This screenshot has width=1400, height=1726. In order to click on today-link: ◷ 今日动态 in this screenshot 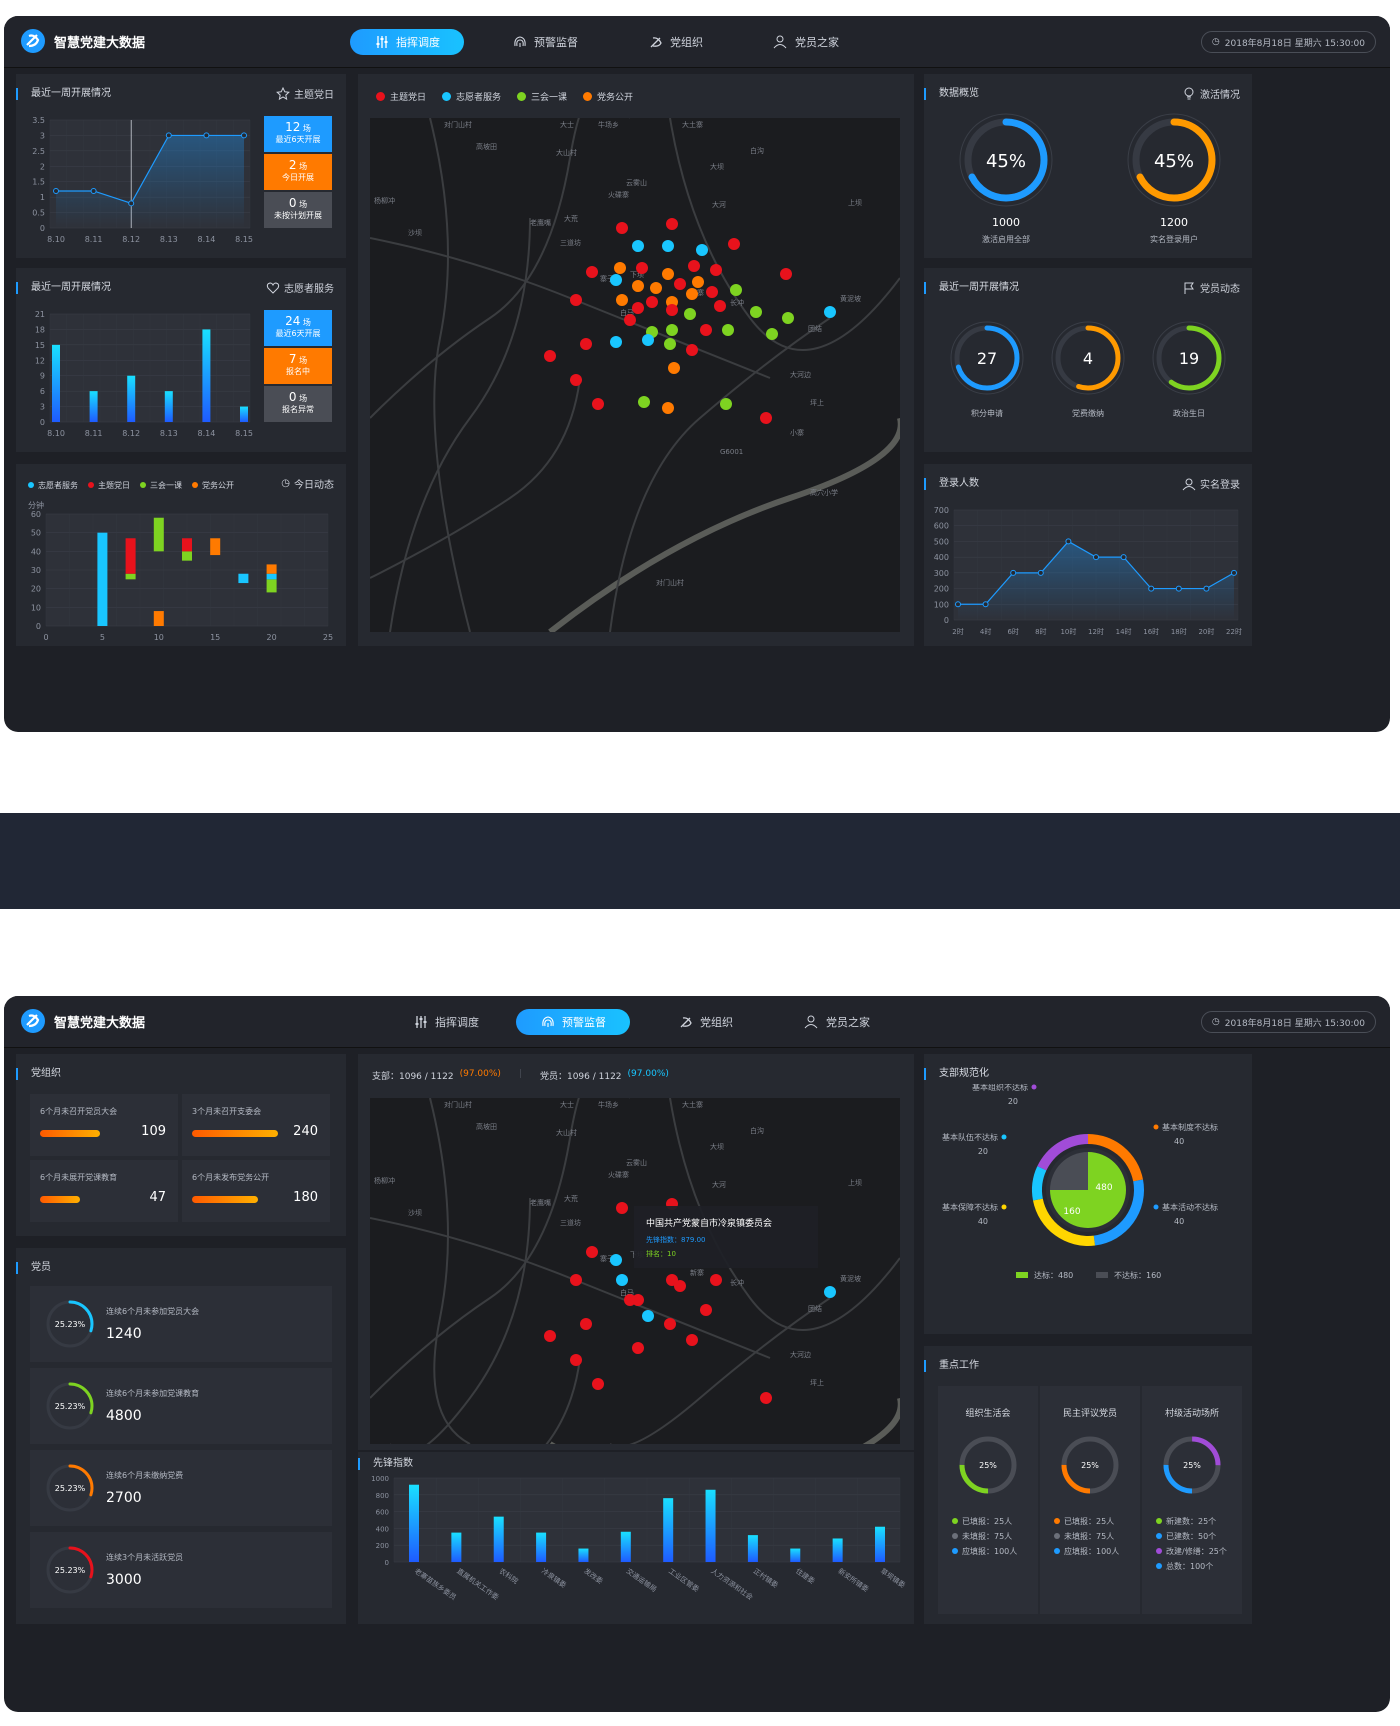, I will do `click(307, 484)`.